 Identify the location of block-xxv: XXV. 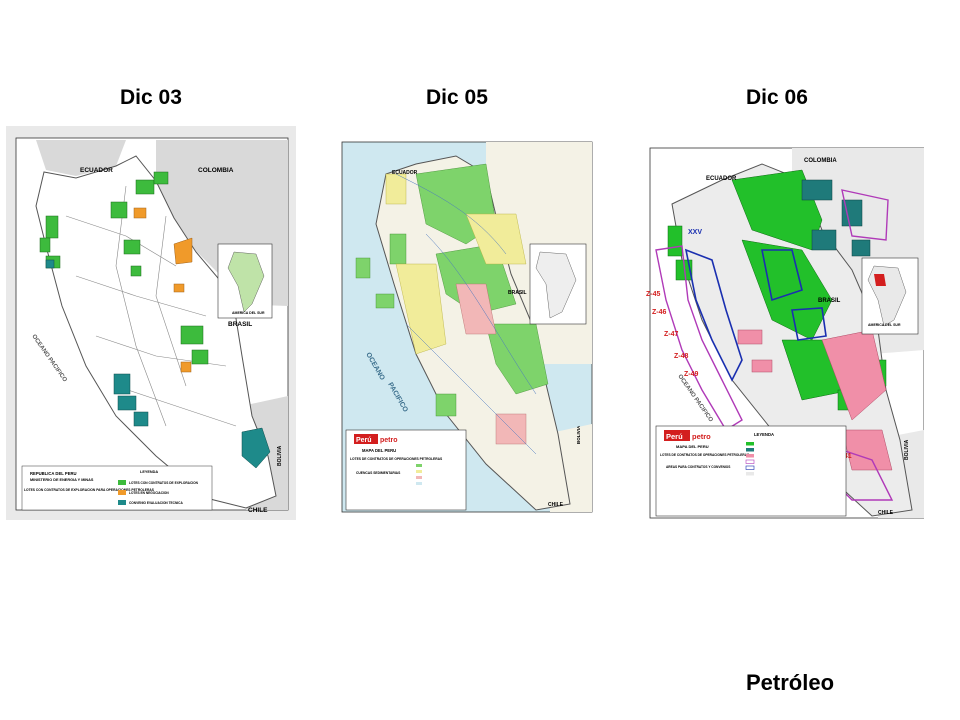
(695, 232).